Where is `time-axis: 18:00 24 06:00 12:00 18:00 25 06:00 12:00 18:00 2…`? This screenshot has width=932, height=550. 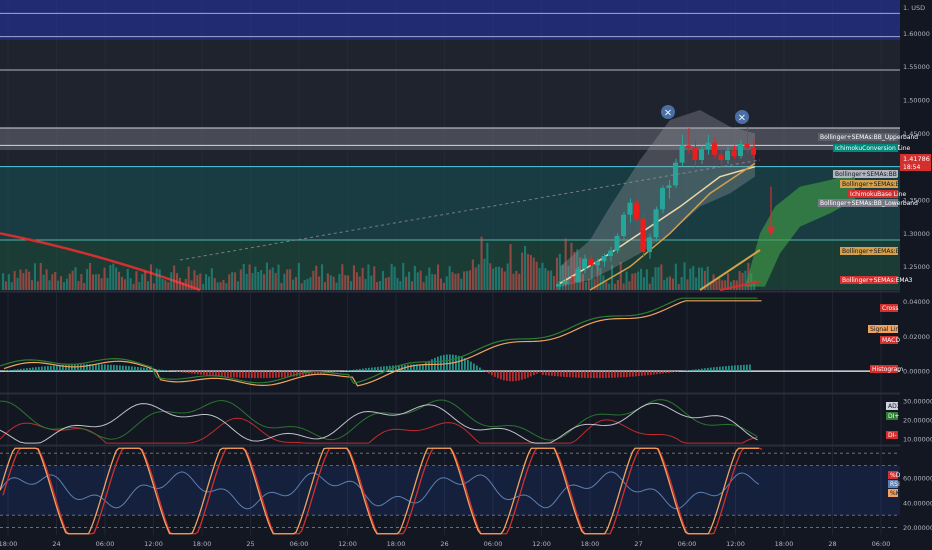
time-axis: 18:00 24 06:00 12:00 18:00 25 06:00 12:00 18:00 2… is located at coordinates (450, 543).